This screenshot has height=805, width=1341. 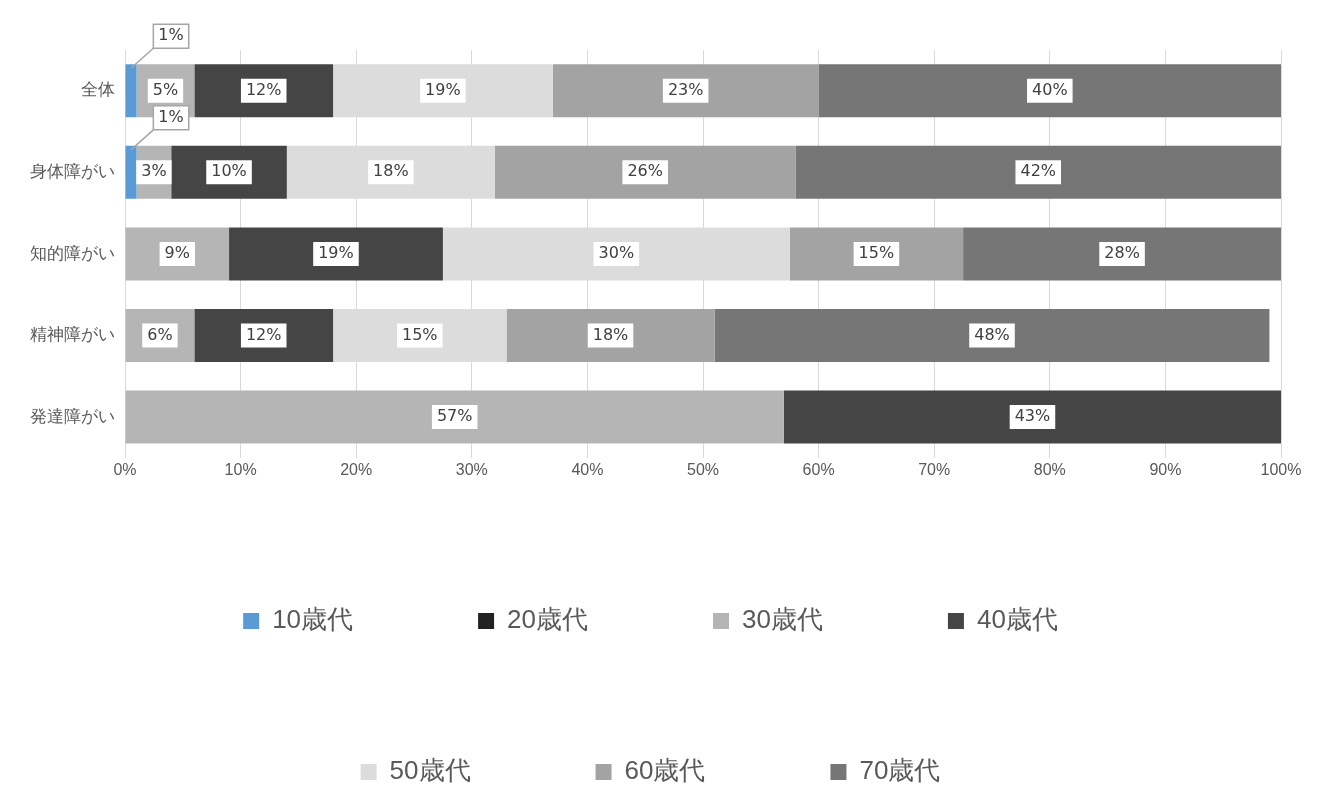 What do you see at coordinates (98, 90) in the screenshot?
I see `y-tick-label: 全体` at bounding box center [98, 90].